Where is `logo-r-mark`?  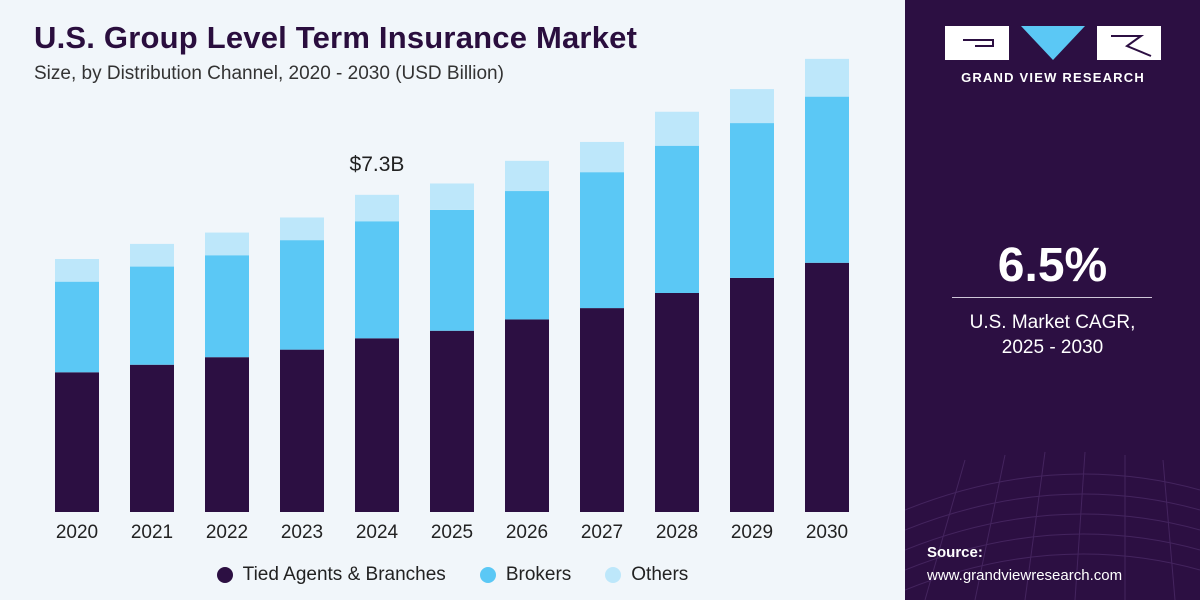
logo-r-mark is located at coordinates (1129, 43).